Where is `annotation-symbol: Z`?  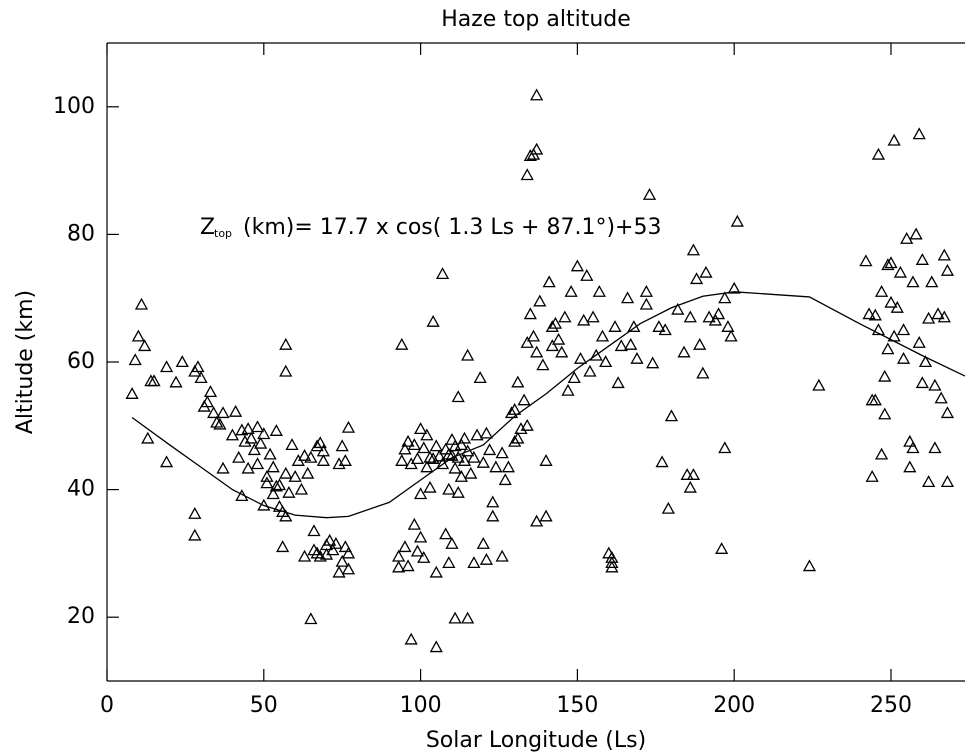 annotation-symbol: Z is located at coordinates (207, 227).